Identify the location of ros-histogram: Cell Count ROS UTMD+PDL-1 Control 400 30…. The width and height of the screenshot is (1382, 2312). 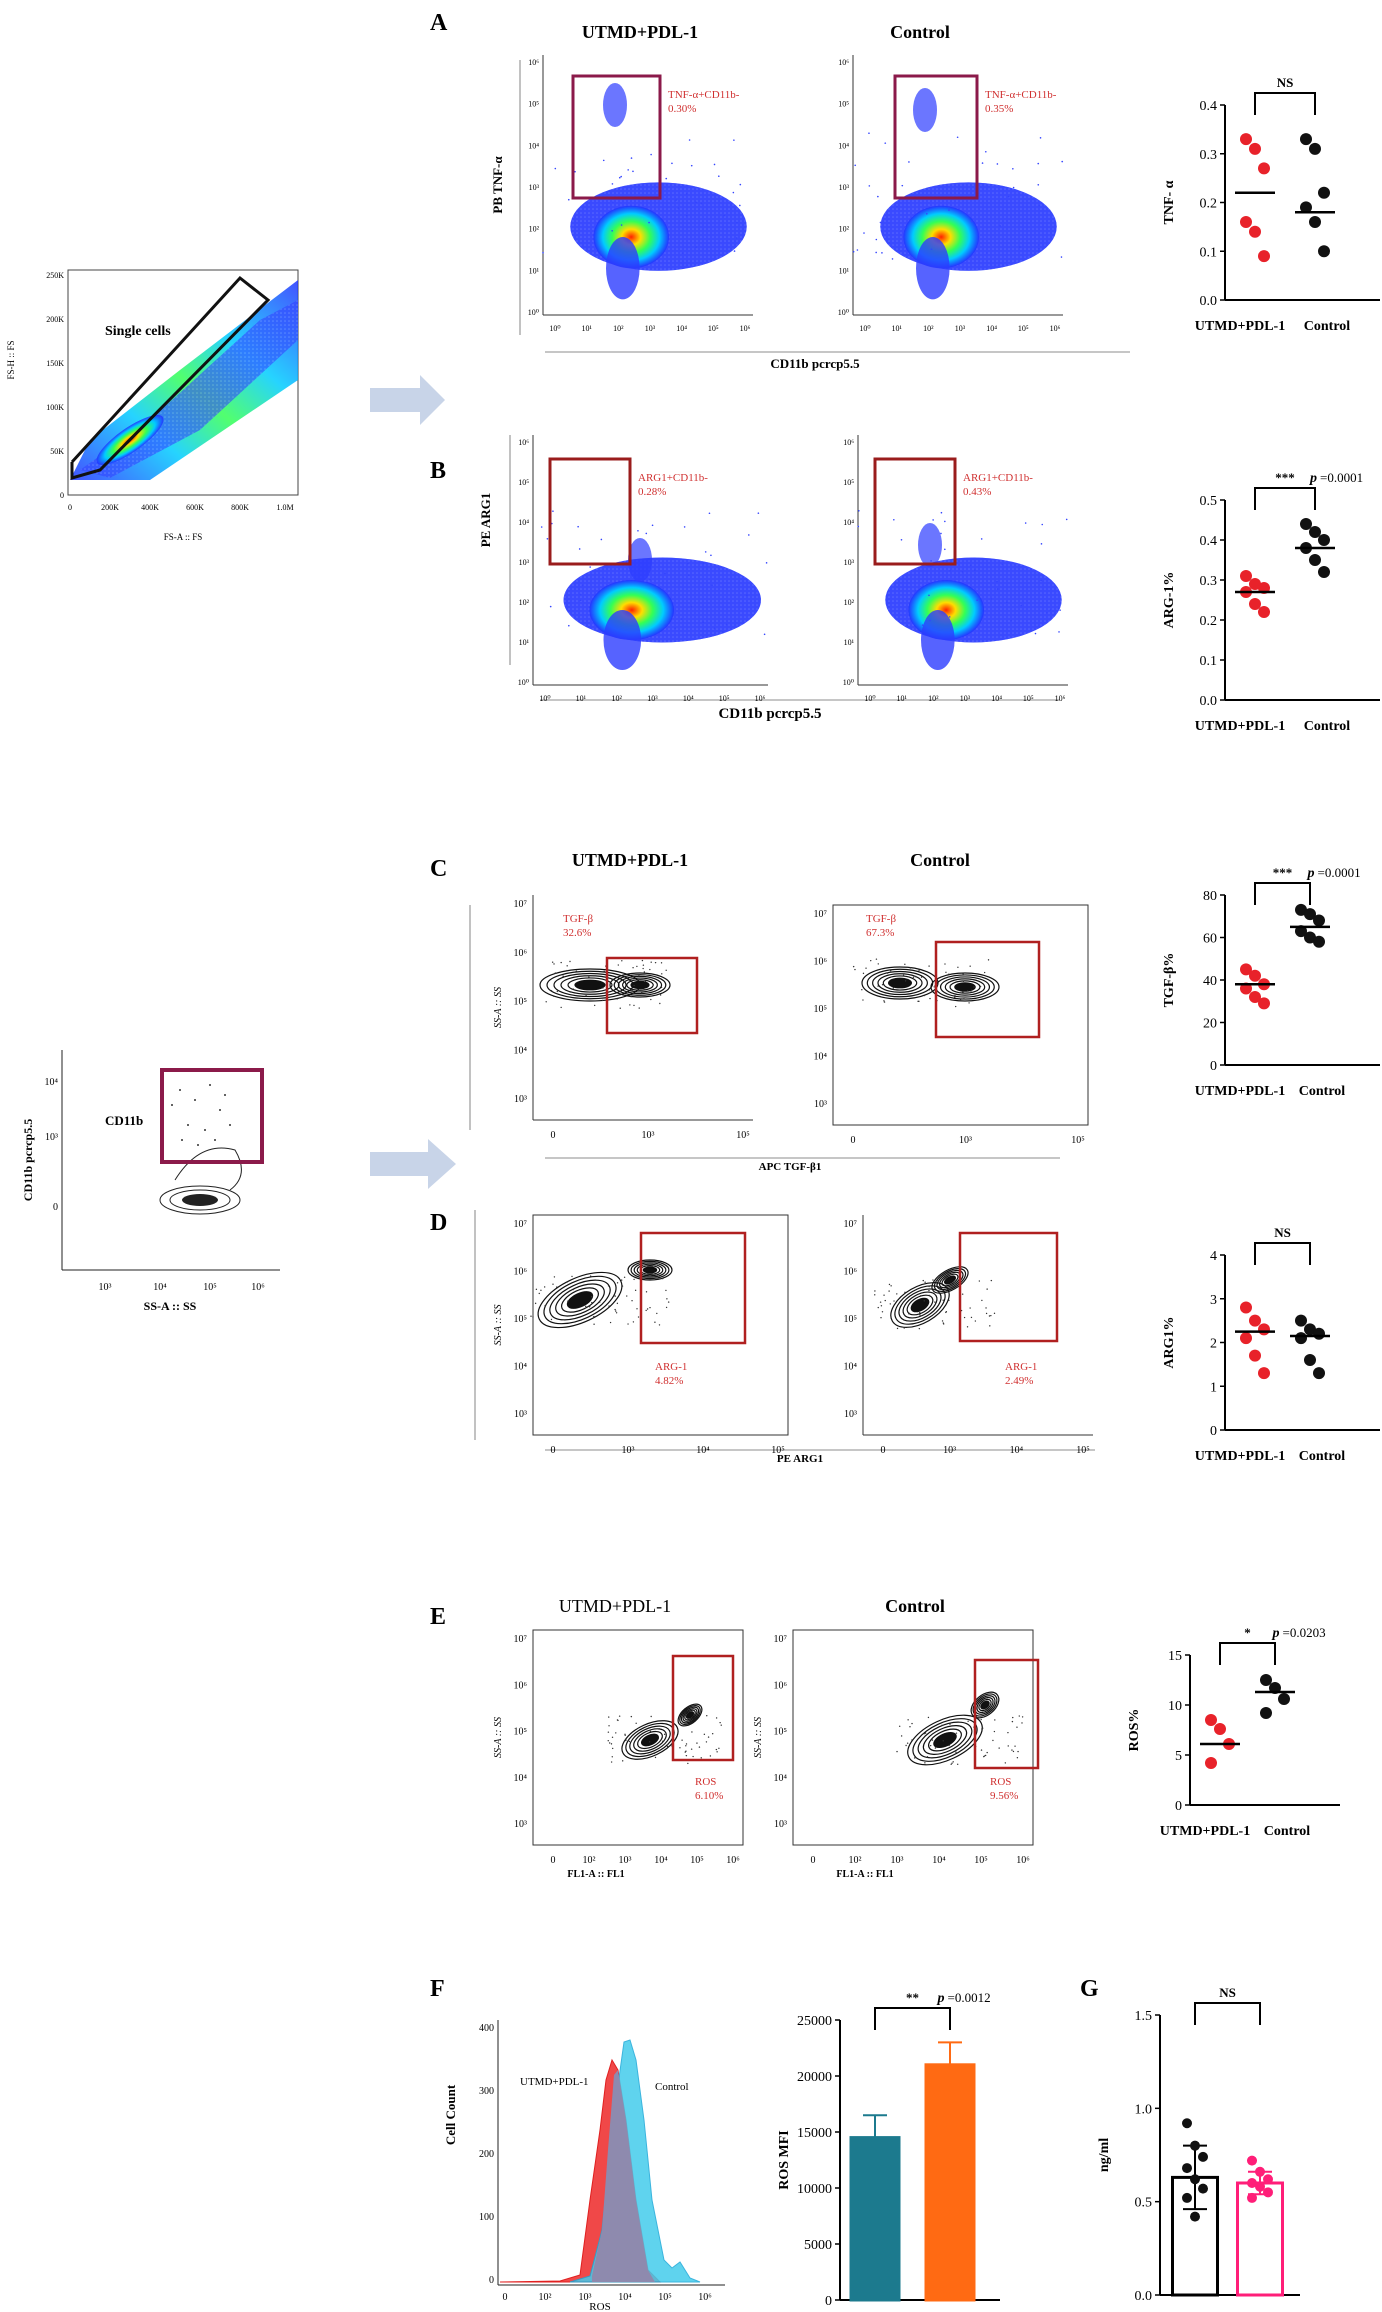
(584, 2166).